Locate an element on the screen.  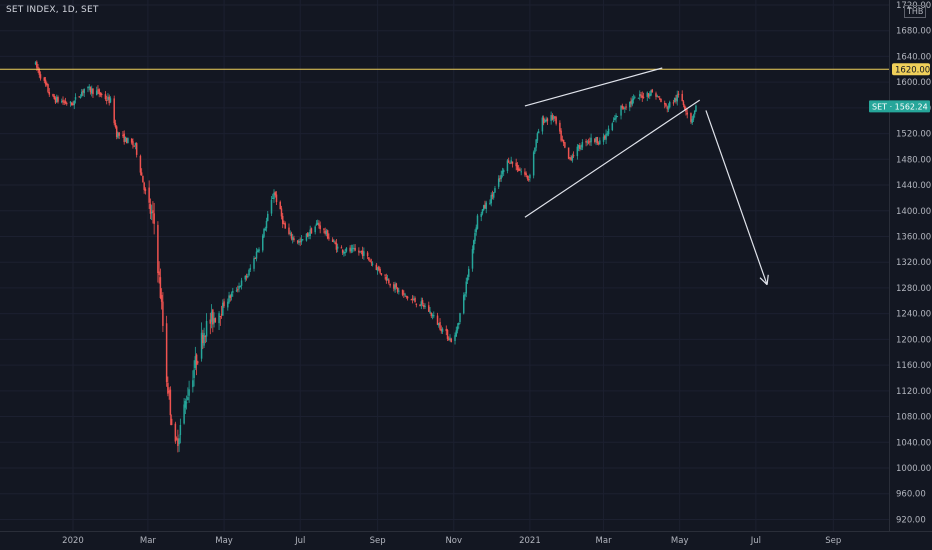
level-badge is located at coordinates (911, 69).